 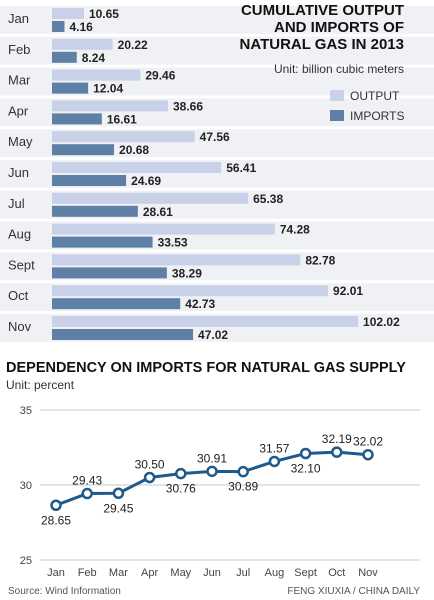 I want to click on line-chart-unit: Unit: percent, so click(x=40, y=385).